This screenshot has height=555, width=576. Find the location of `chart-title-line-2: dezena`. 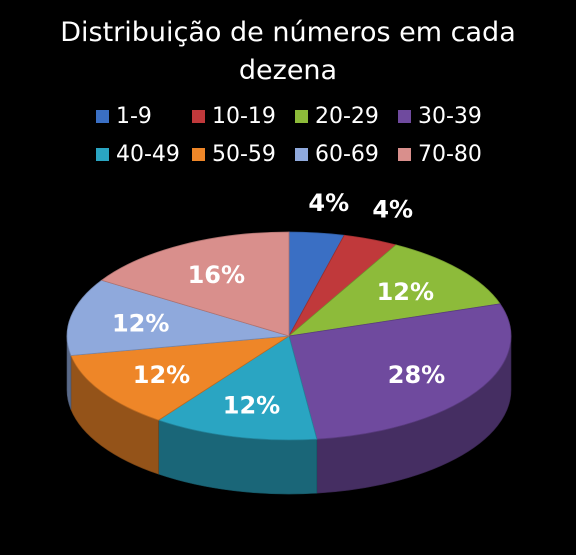

chart-title-line-2: dezena is located at coordinates (288, 70).